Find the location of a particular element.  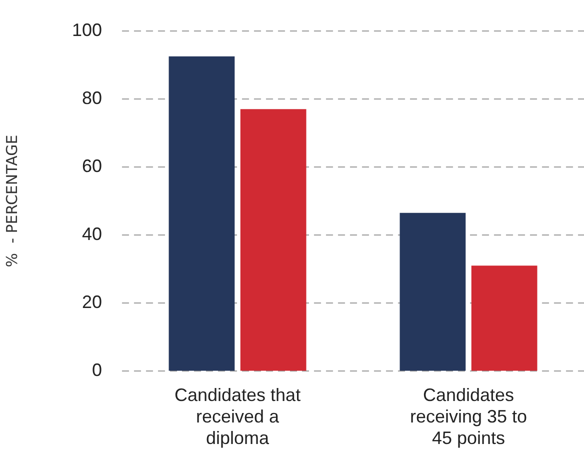

y-tick-label: 0 is located at coordinates (97, 370).